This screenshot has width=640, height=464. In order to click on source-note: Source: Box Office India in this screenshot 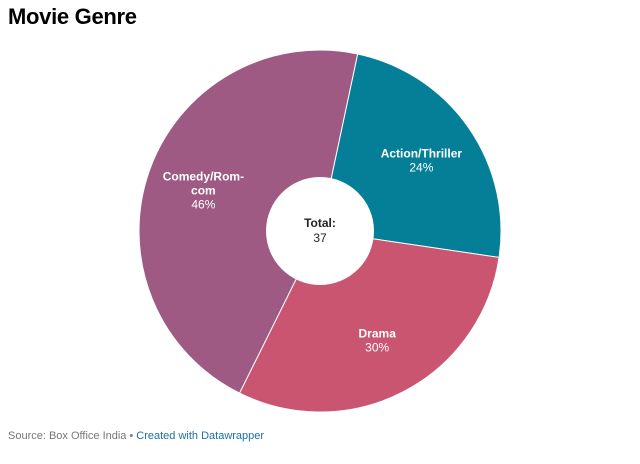, I will do `click(67, 436)`.